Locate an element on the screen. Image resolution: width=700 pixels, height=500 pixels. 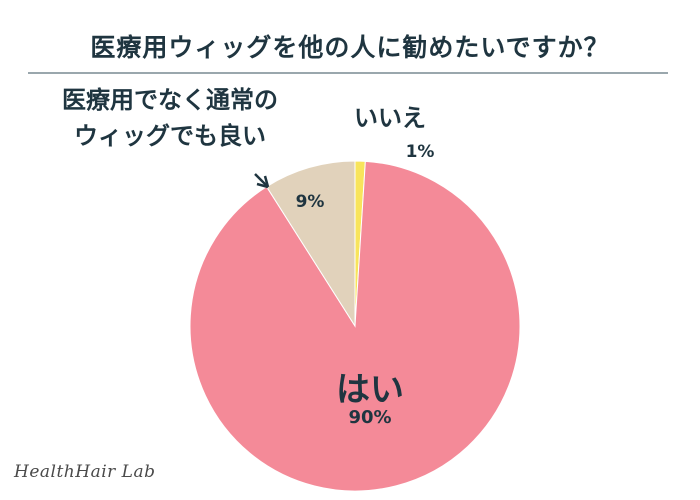
slice-label-other-line1: 医療用でなく通常の is located at coordinates (170, 100).